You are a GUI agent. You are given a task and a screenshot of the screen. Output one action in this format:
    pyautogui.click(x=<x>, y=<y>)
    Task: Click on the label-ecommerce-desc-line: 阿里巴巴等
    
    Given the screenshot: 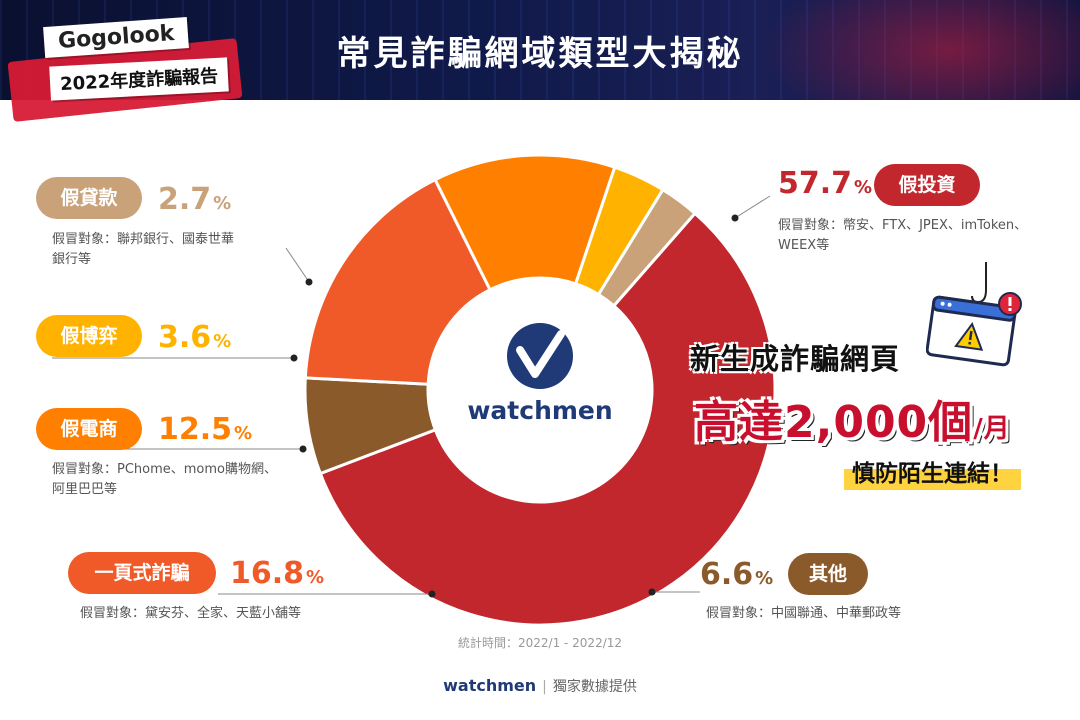 What is the action you would take?
    pyautogui.click(x=85, y=489)
    